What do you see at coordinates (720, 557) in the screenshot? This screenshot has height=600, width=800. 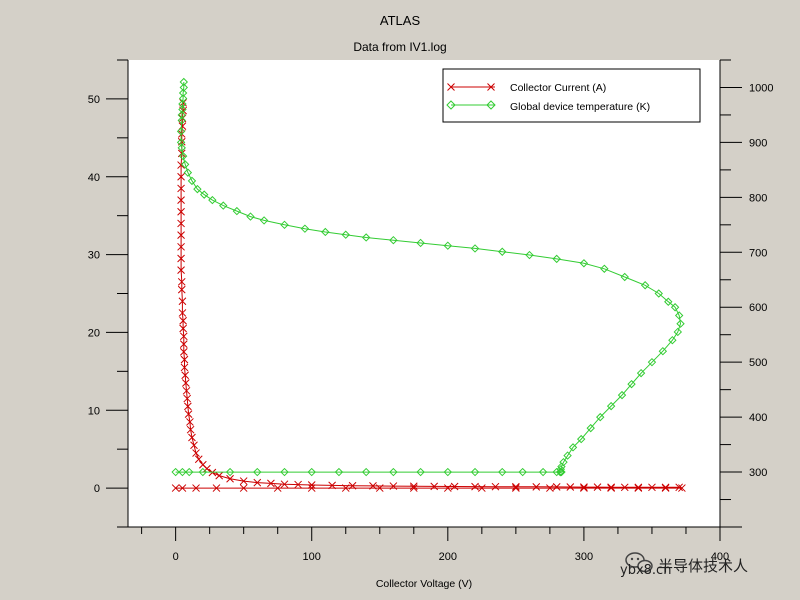 I see `x-tick-label: 400` at bounding box center [720, 557].